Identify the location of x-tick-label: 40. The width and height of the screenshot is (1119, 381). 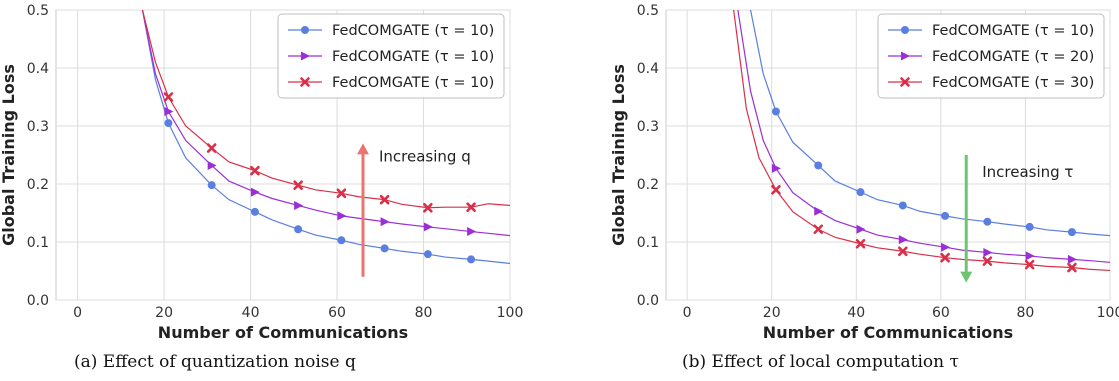
(856, 313).